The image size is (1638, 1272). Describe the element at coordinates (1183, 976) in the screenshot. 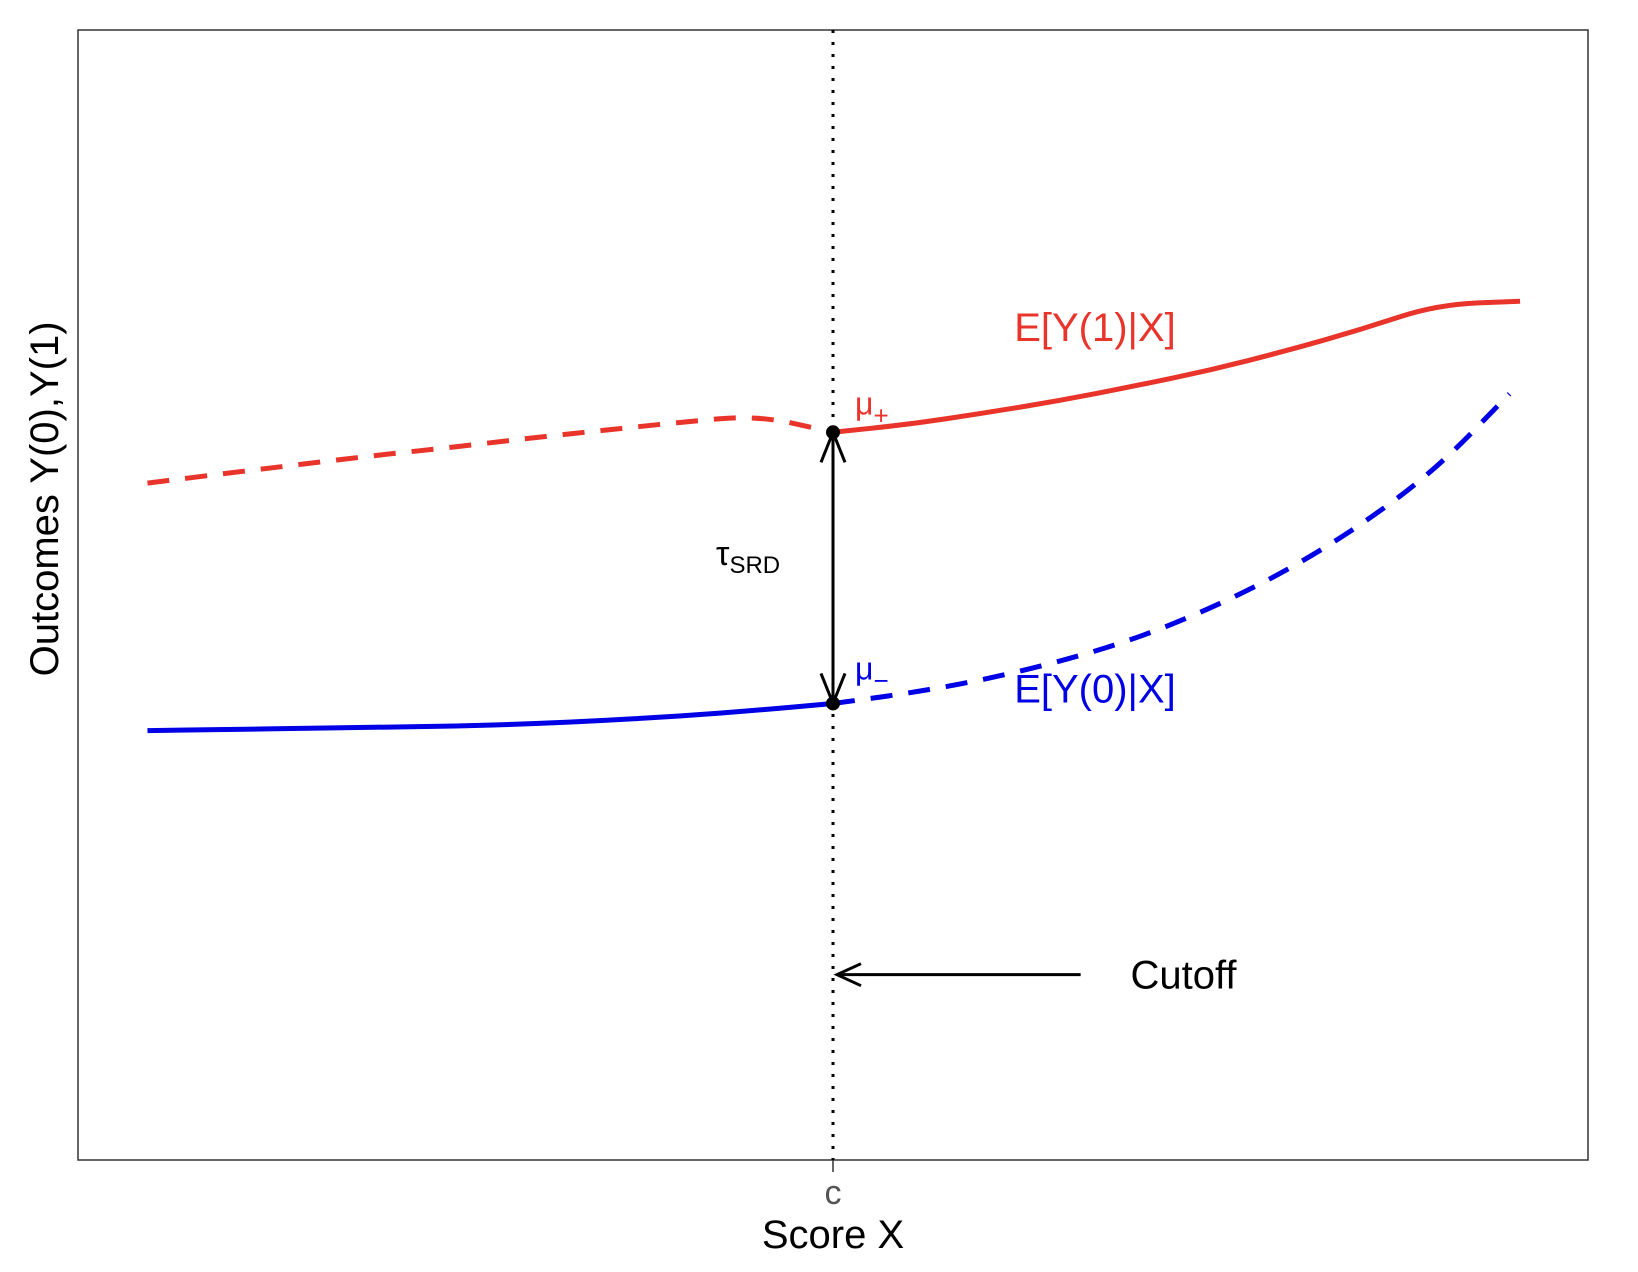

I see `cutoff-label: Cutoff` at that location.